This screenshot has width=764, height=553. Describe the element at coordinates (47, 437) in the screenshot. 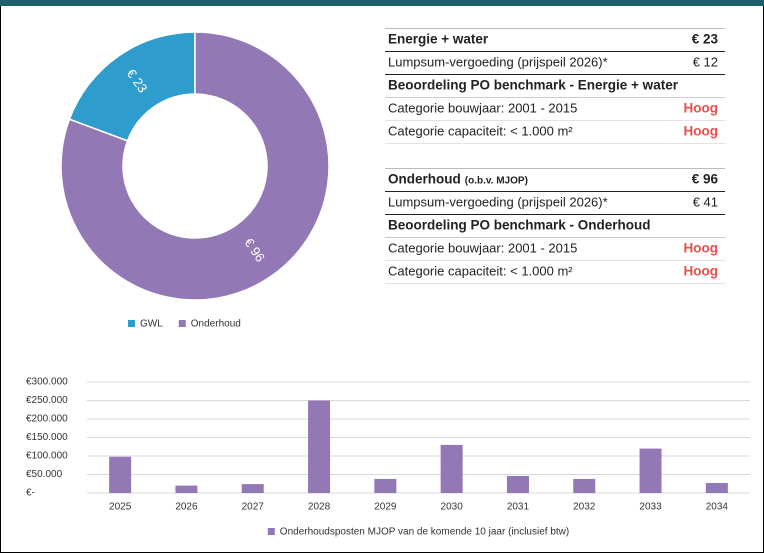

I see `y-tick-label: €150.000` at that location.